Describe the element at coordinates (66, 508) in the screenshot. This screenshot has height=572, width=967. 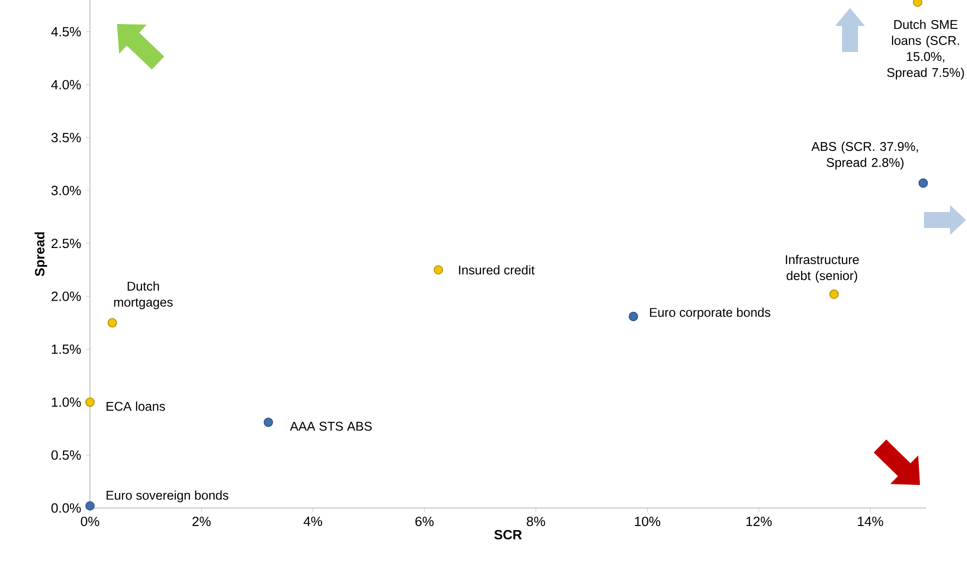
I see `y-tick-label: 0.0%` at that location.